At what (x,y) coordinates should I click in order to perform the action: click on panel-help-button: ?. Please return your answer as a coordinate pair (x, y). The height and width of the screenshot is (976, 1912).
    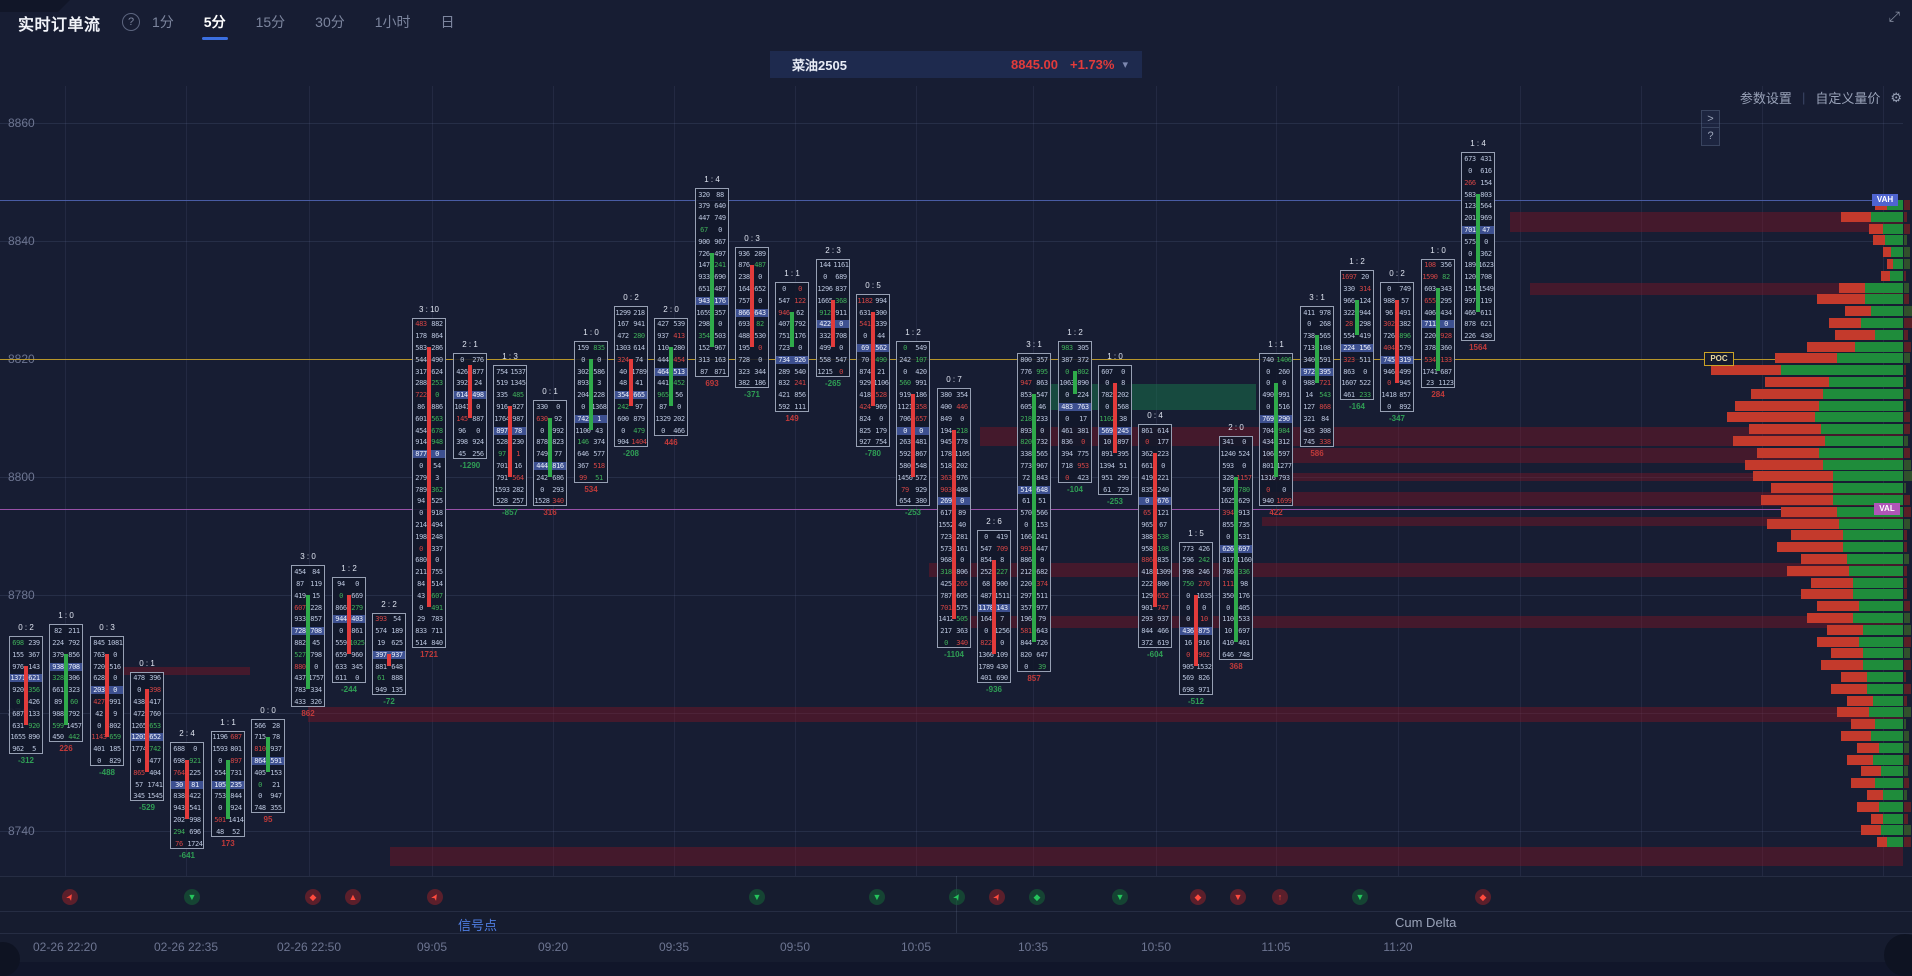
    Looking at the image, I should click on (1710, 136).